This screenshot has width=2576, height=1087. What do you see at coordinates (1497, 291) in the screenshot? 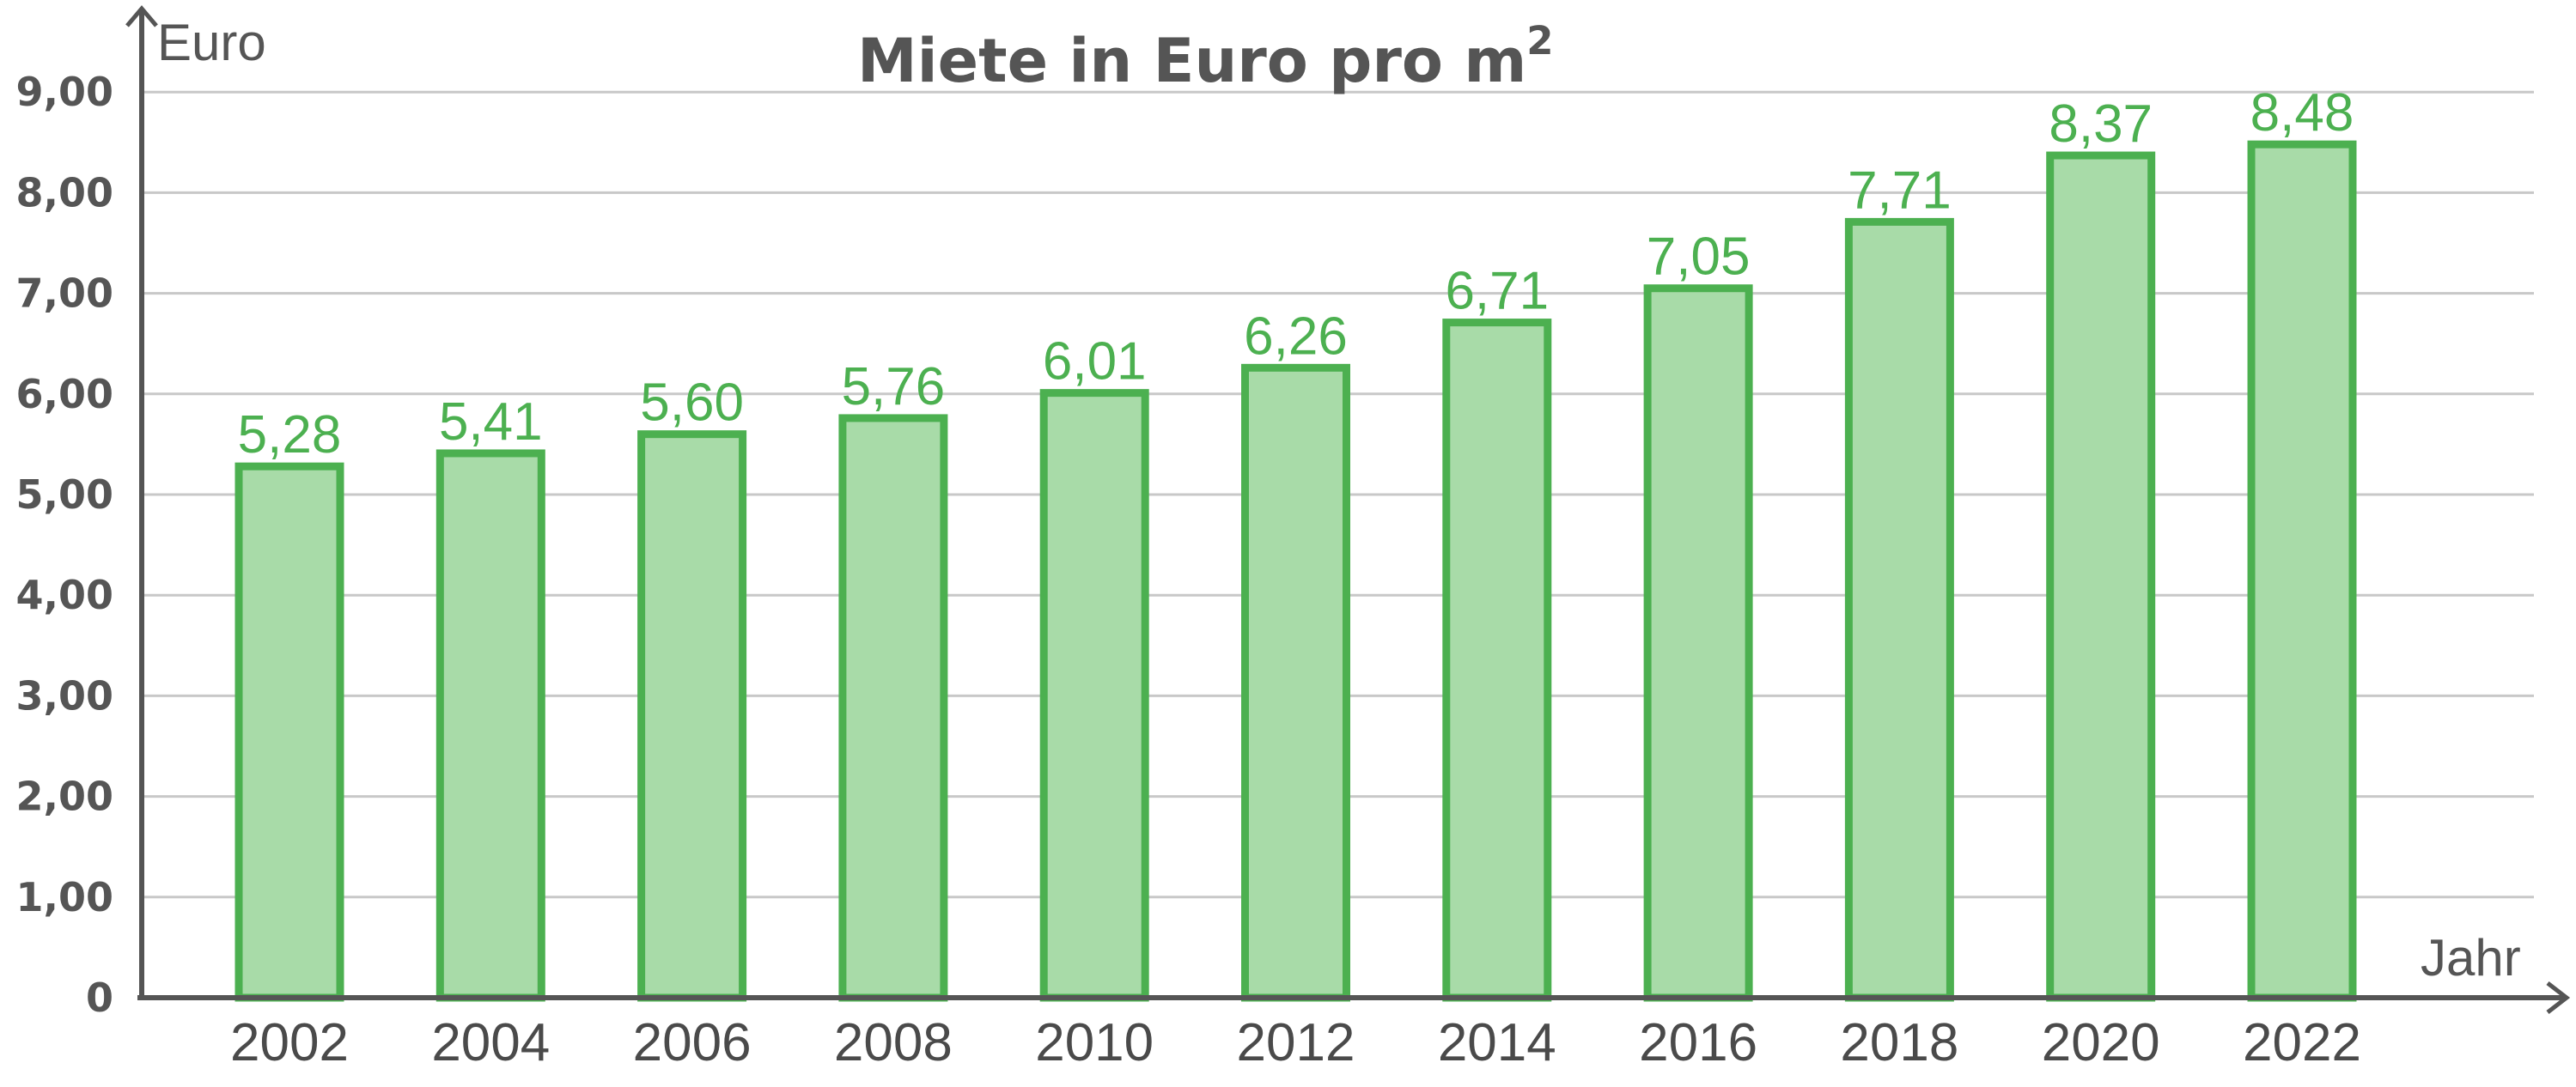
I see `bar-value-label: 6,71` at bounding box center [1497, 291].